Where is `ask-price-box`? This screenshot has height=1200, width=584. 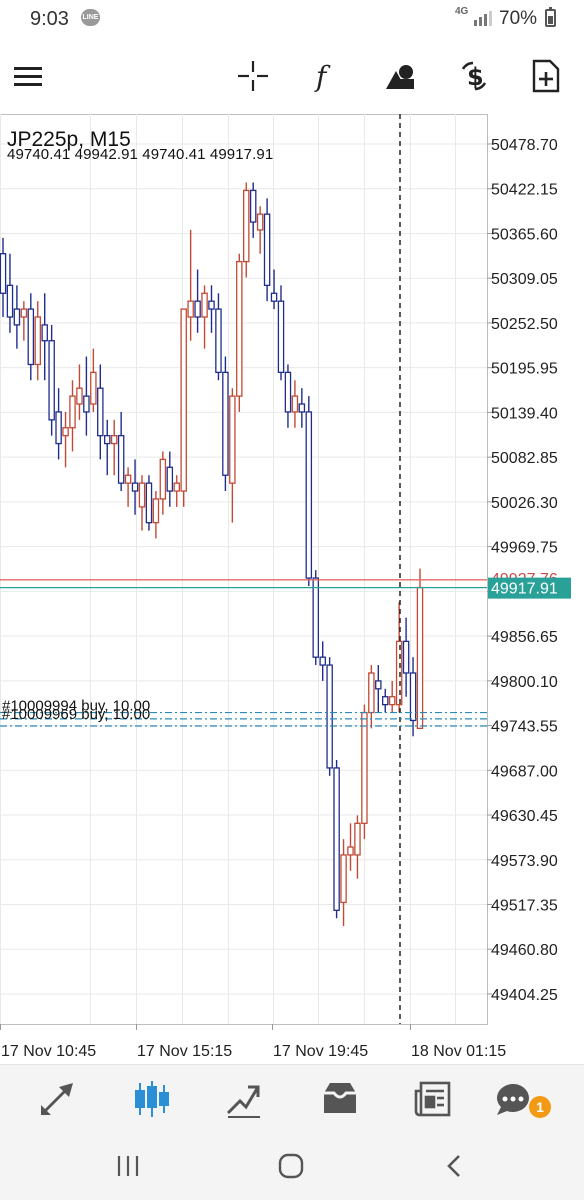 ask-price-box is located at coordinates (529, 588).